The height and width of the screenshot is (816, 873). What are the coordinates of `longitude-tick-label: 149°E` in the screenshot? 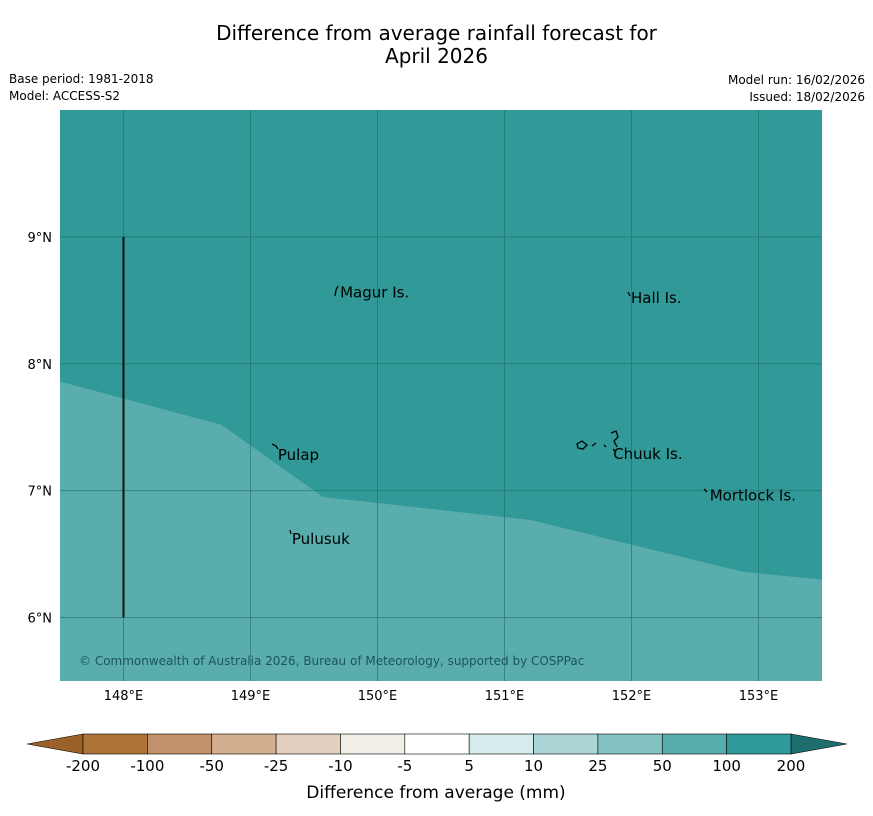 It's located at (251, 694).